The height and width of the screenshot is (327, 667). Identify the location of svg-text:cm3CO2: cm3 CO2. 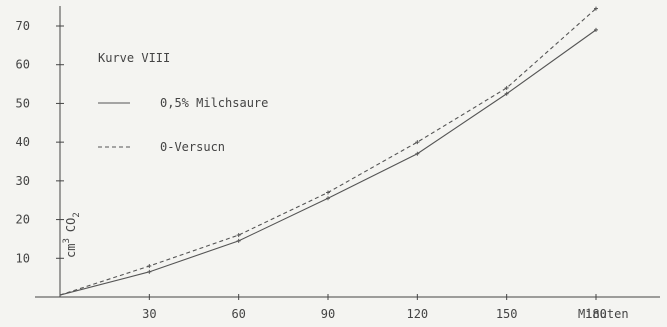
(72, 235).